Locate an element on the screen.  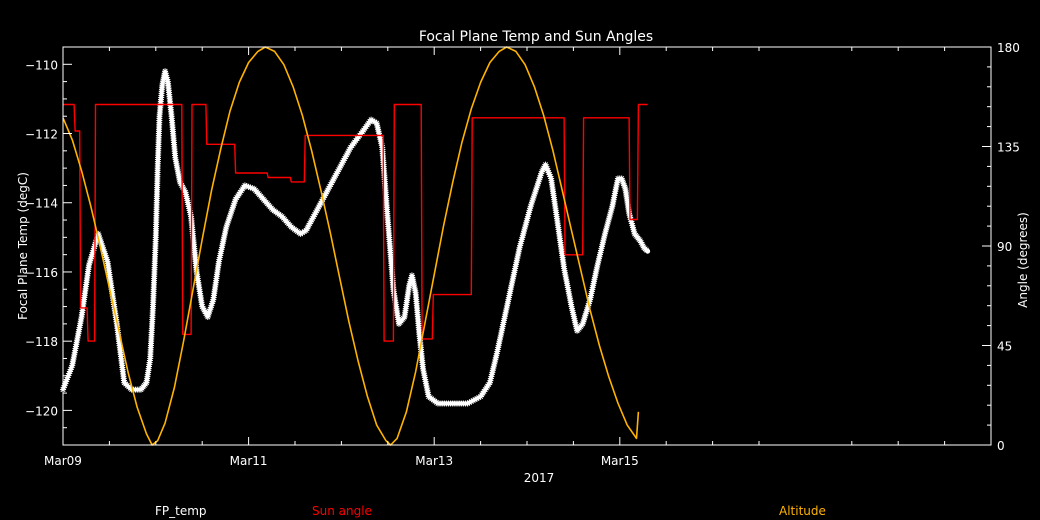
right-axis-label: Angle (degrees) is located at coordinates (1023, 260).